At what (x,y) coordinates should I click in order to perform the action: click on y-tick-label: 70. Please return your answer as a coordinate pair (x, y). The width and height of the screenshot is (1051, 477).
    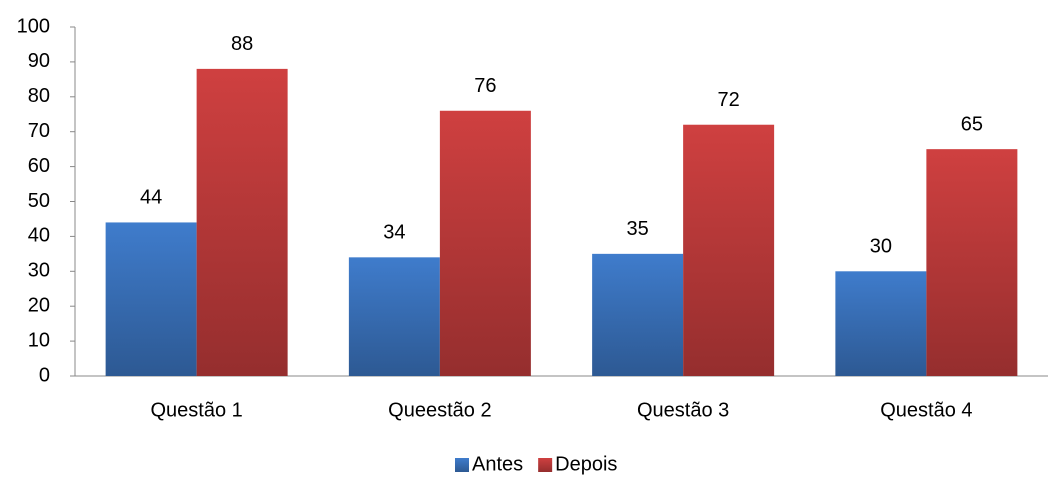
    Looking at the image, I should click on (39, 131).